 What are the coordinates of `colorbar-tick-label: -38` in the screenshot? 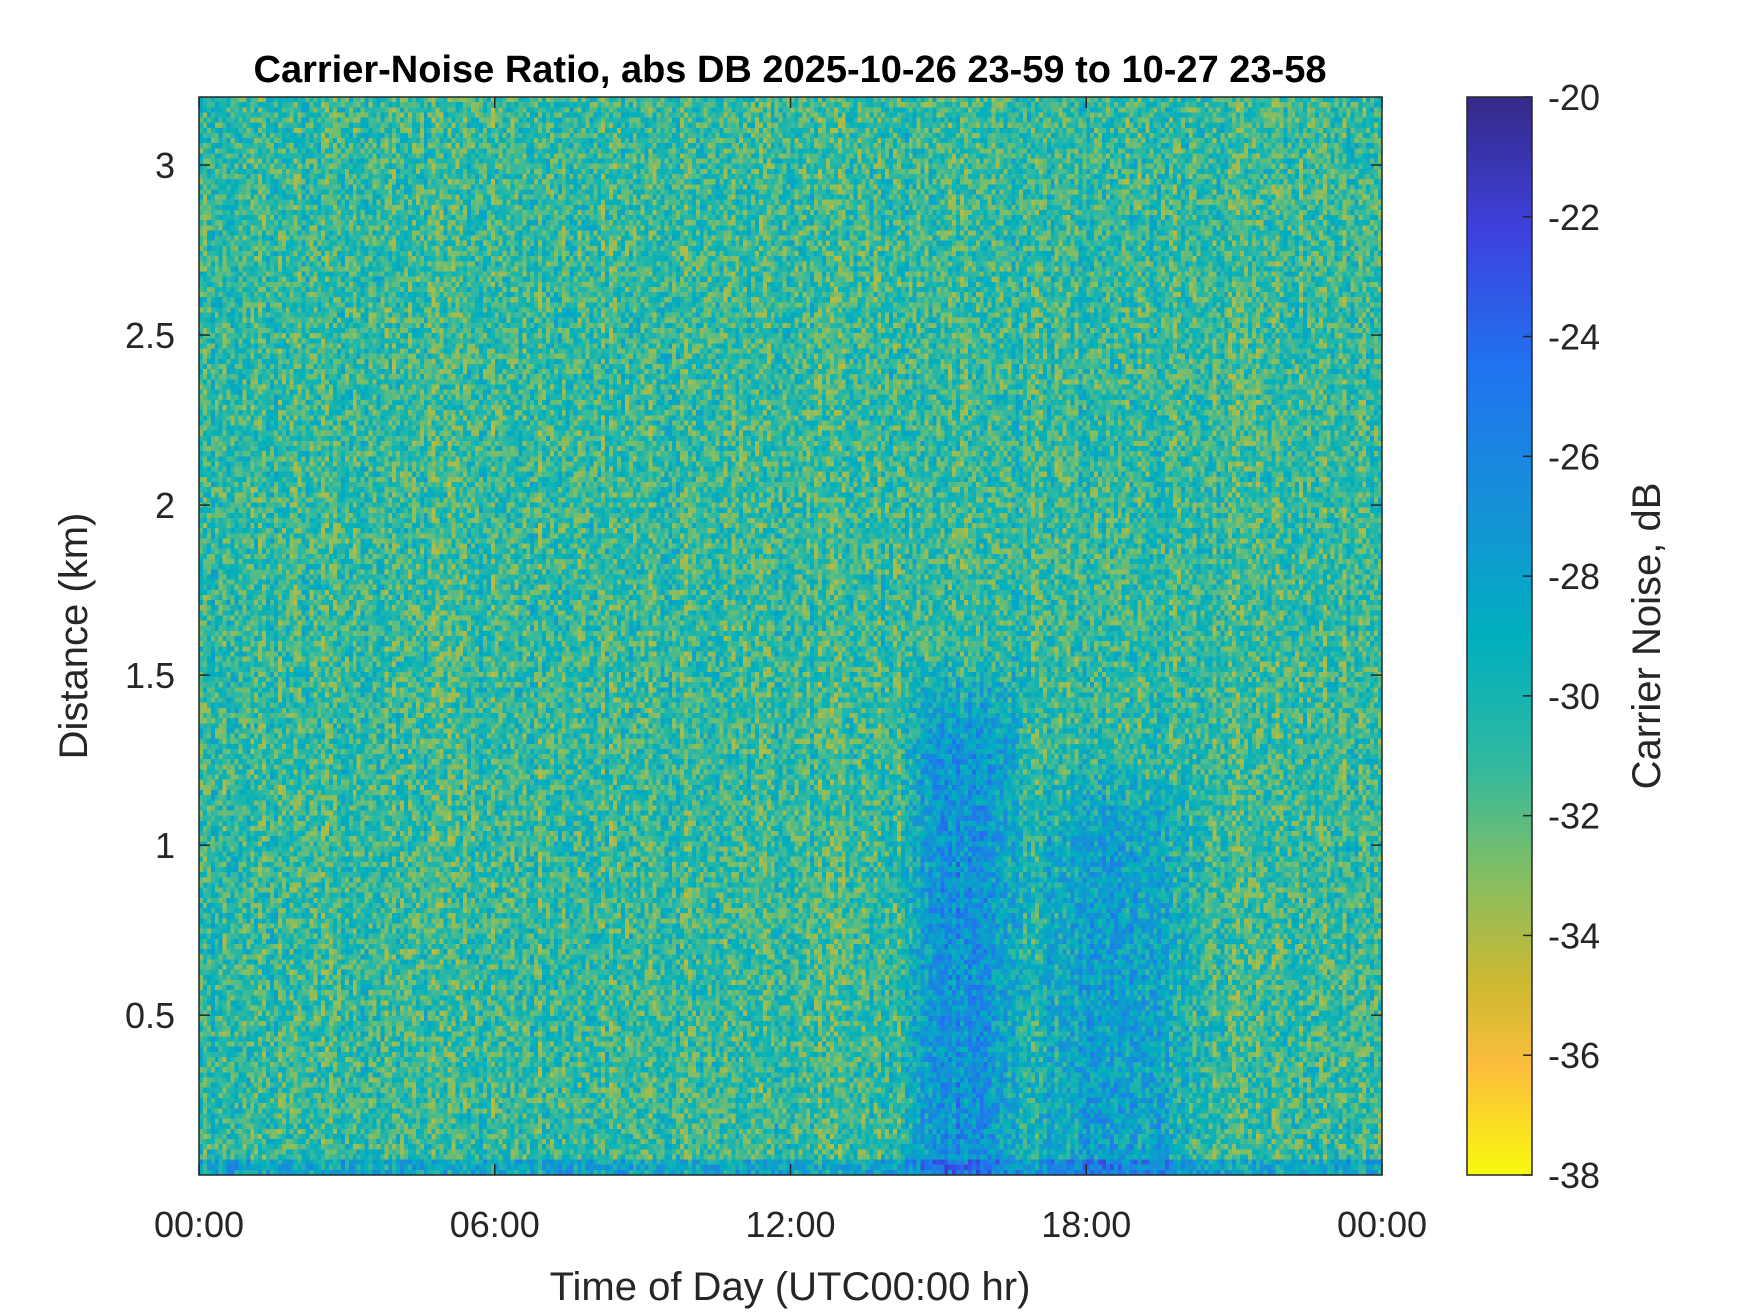 It's located at (1574, 1175).